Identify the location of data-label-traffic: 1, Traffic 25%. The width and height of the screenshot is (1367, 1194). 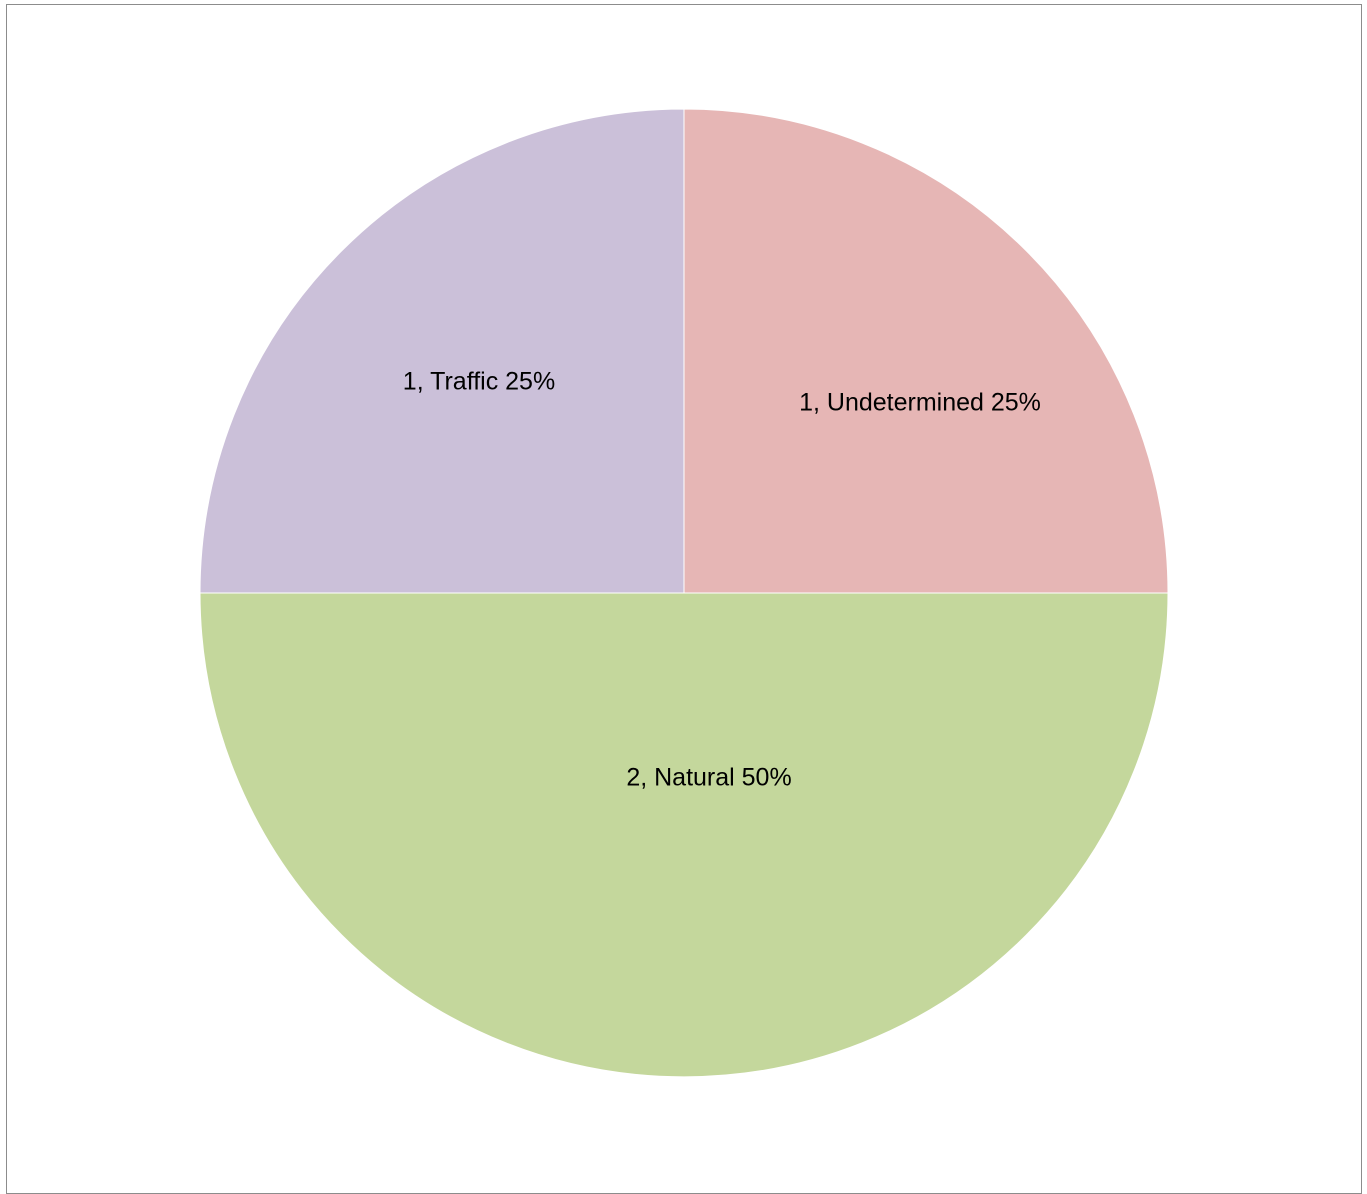
(479, 382).